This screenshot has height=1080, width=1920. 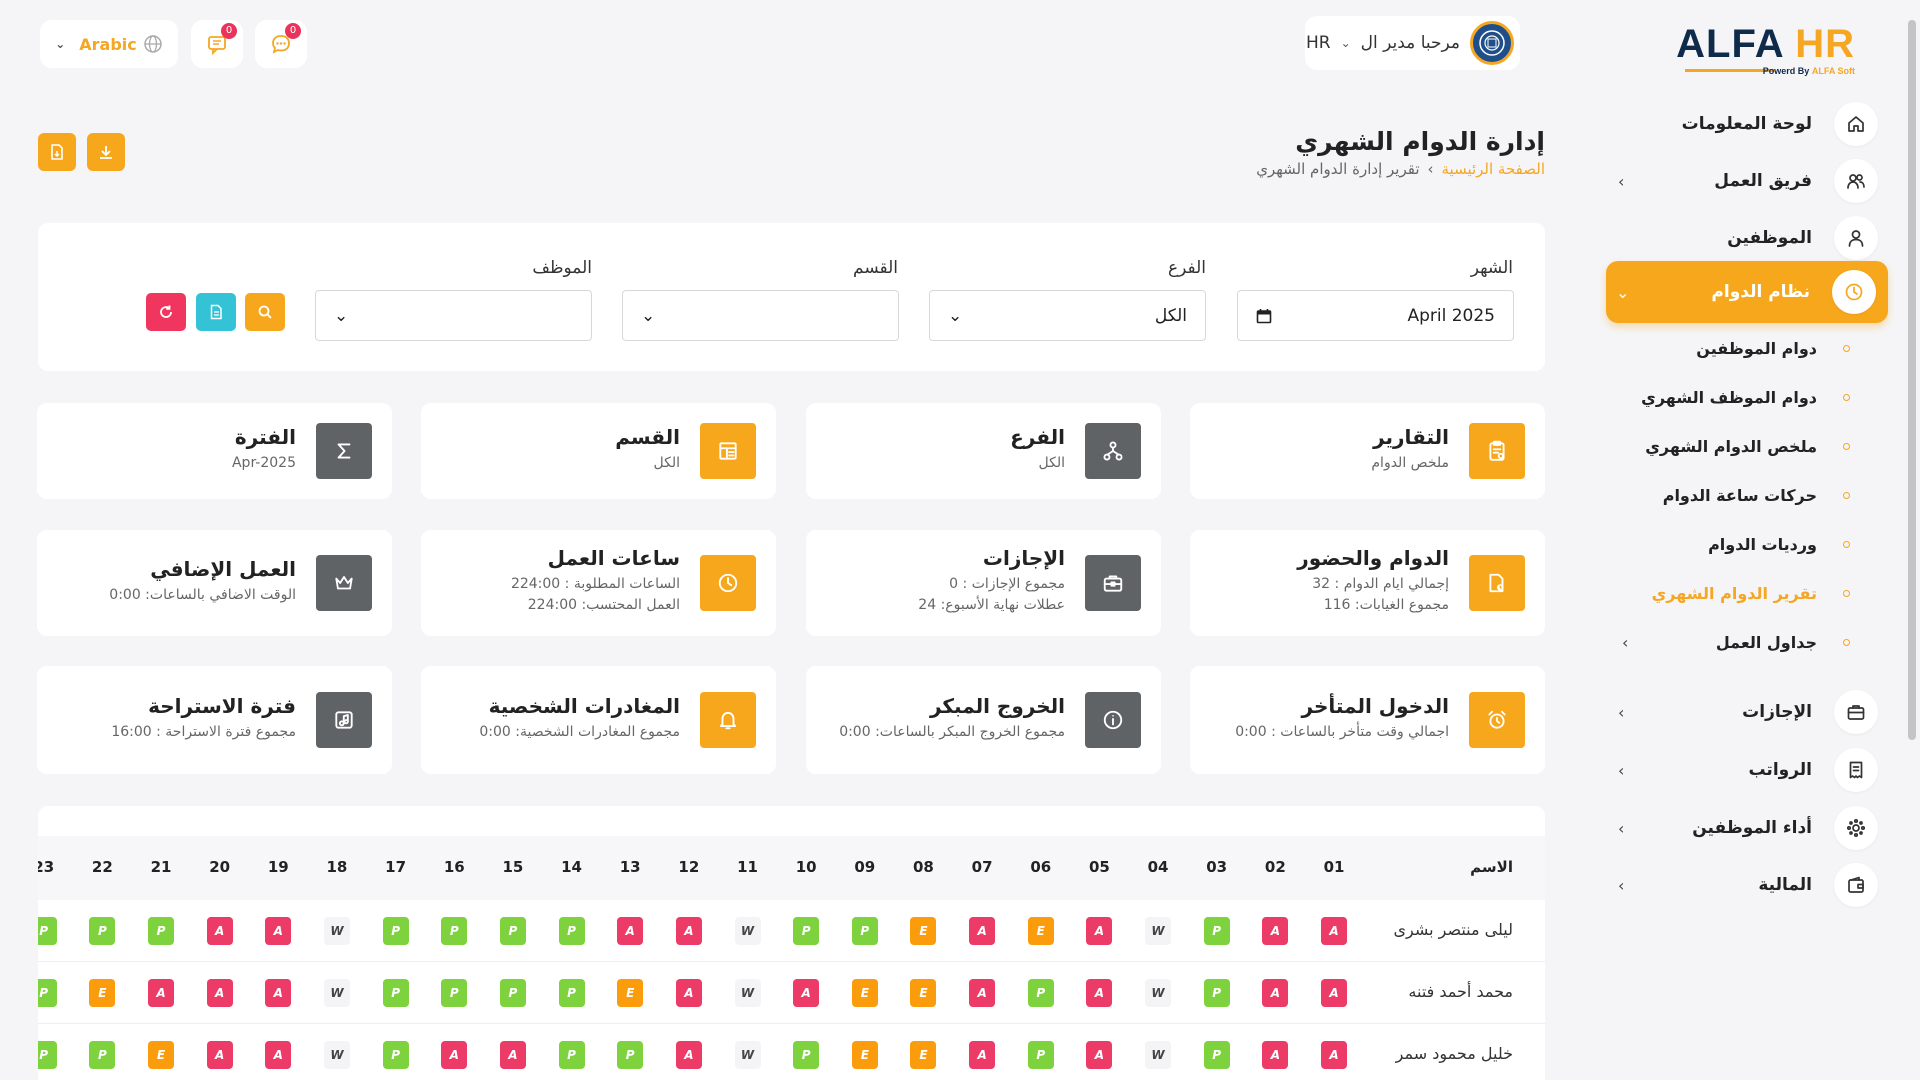 What do you see at coordinates (46, 867) in the screenshot?
I see `column-header-day: 23` at bounding box center [46, 867].